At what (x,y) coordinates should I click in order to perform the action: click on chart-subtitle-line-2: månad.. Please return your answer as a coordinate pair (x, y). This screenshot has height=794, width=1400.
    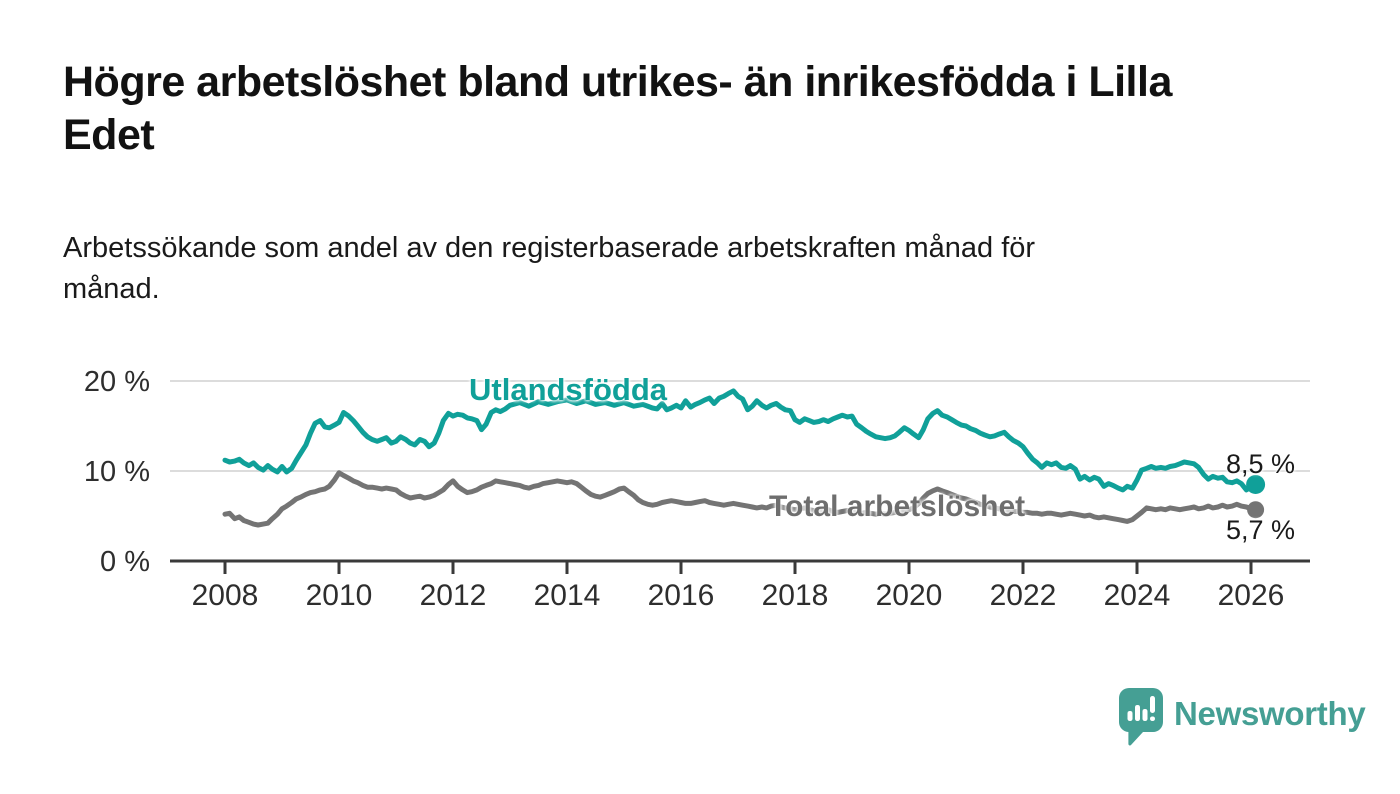
    Looking at the image, I should click on (111, 289).